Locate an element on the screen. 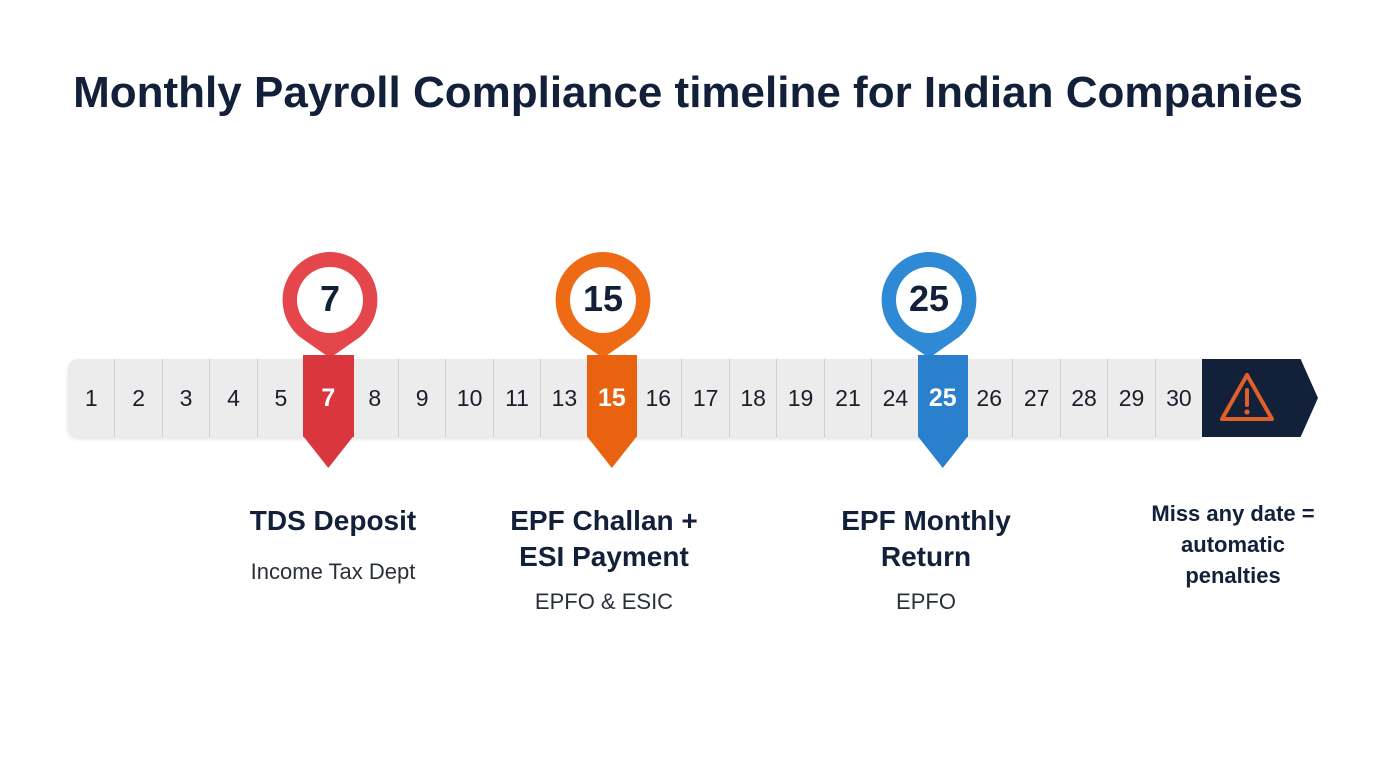  milestone-label-epf-return: EPF Monthly Return EPFO is located at coordinates (926, 559).